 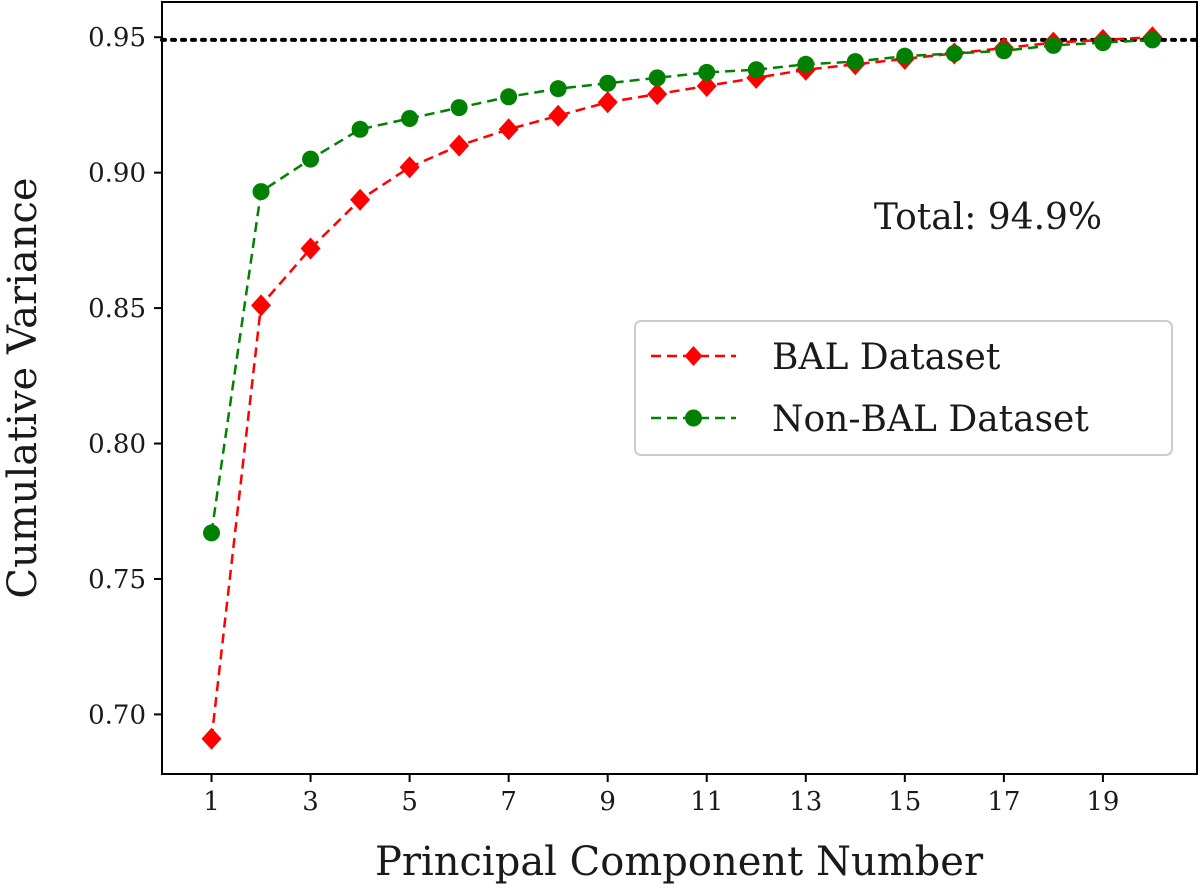 What do you see at coordinates (23, 387) in the screenshot?
I see `y-axis-title: Cumulative Variance` at bounding box center [23, 387].